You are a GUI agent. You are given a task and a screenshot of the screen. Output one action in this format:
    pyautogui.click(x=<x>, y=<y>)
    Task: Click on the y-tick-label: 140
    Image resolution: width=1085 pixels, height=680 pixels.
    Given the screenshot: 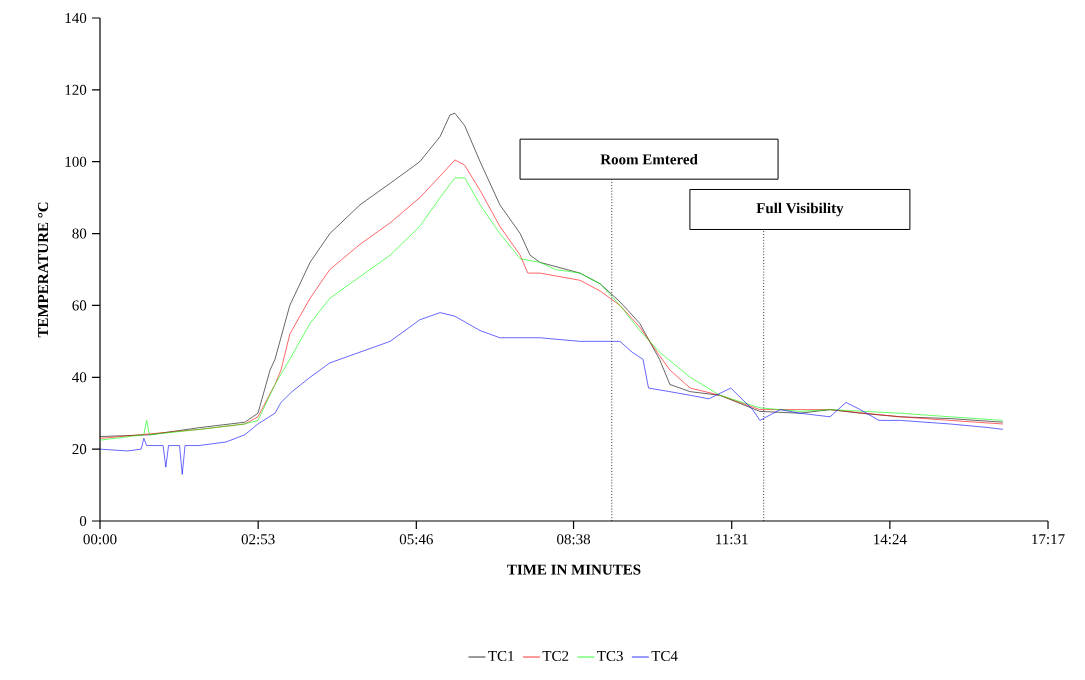 What is the action you would take?
    pyautogui.click(x=76, y=18)
    